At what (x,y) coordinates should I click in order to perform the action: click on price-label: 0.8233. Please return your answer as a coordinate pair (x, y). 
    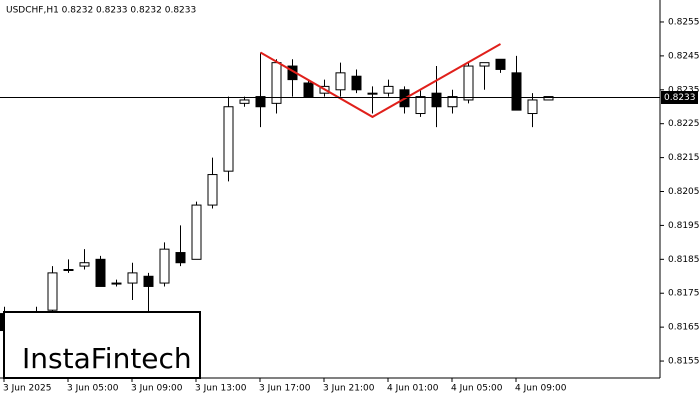
    Looking at the image, I should click on (680, 98).